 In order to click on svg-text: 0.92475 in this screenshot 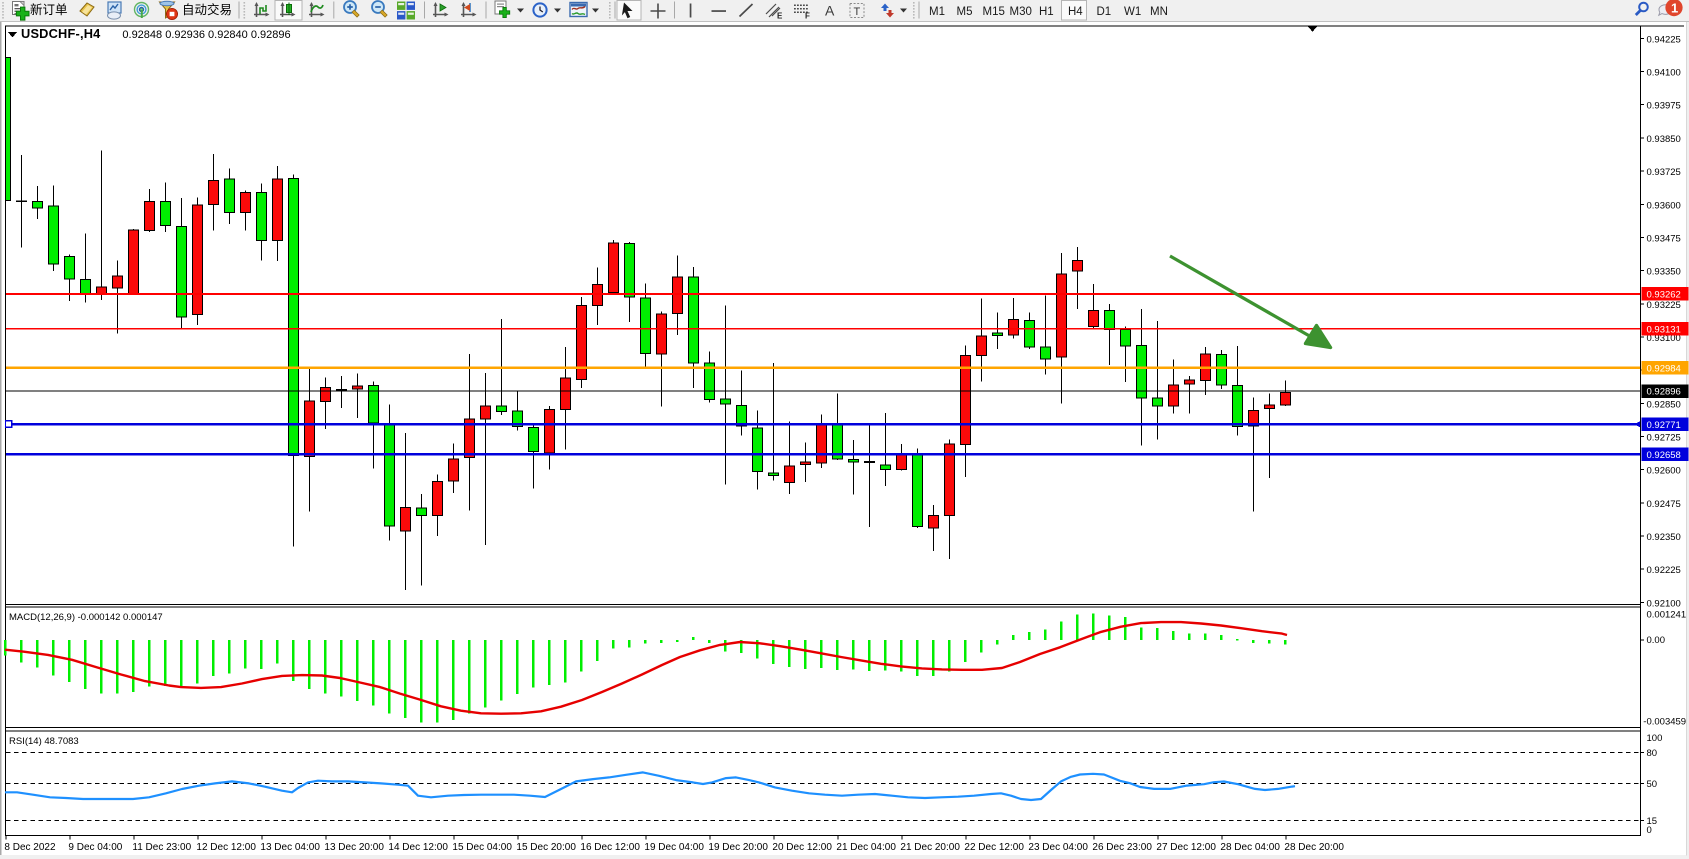, I will do `click(1664, 504)`.